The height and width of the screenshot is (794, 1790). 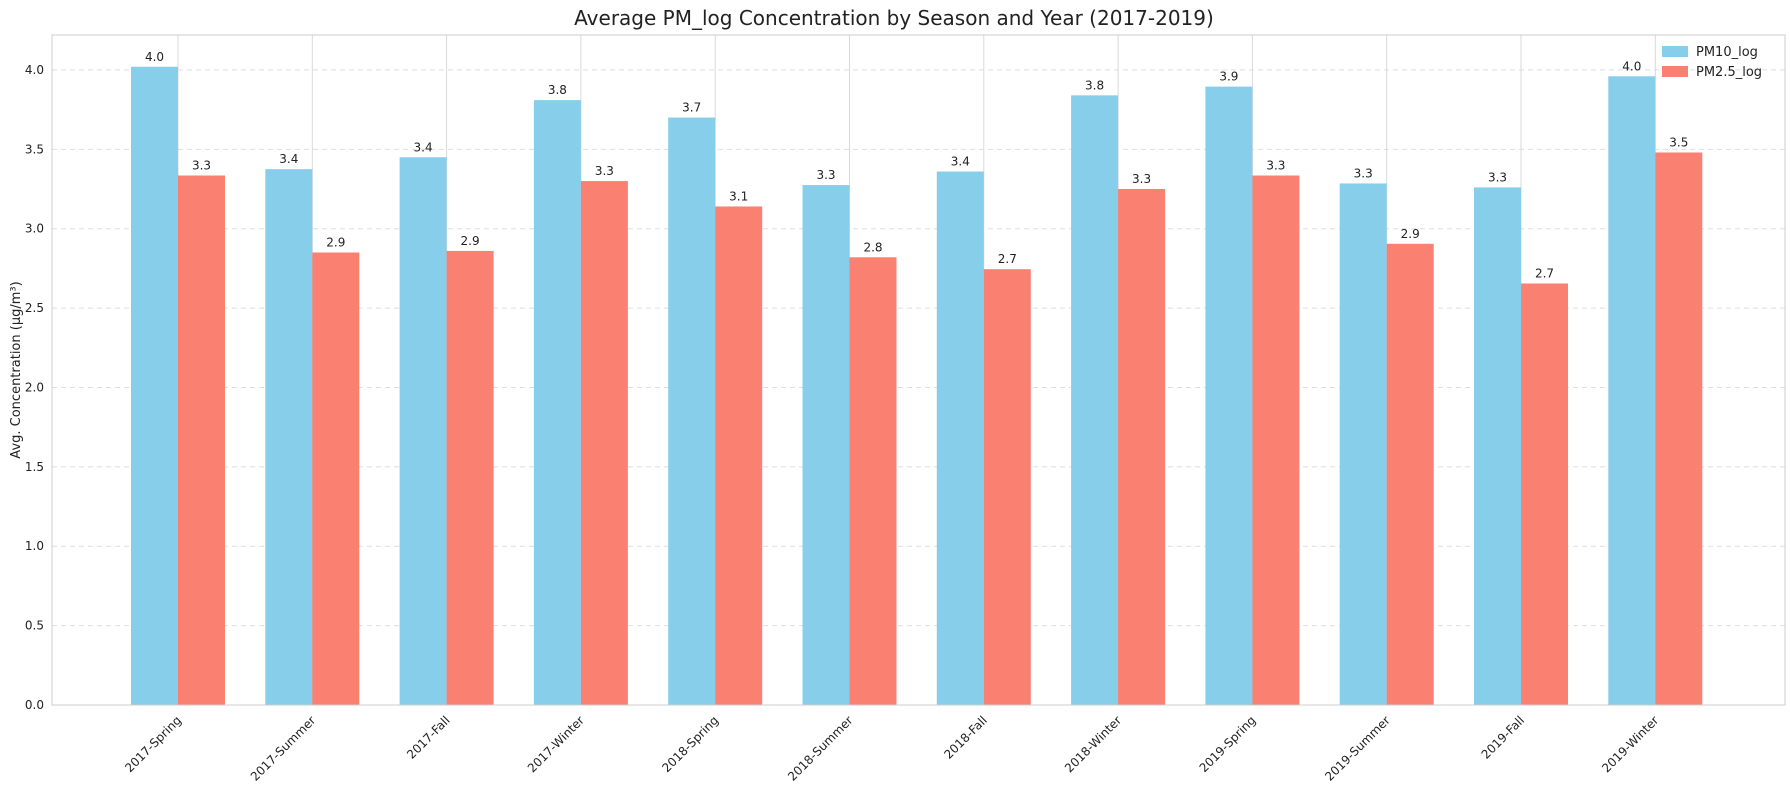 What do you see at coordinates (820, 748) in the screenshot?
I see `x-tick-label: 2018-Summer` at bounding box center [820, 748].